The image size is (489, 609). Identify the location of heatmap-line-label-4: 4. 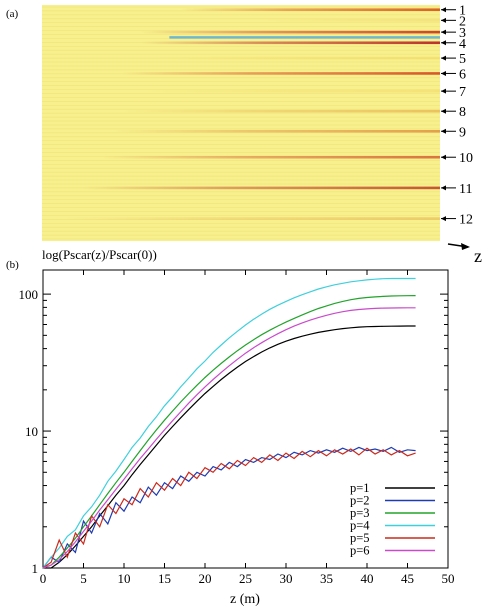
(462, 44).